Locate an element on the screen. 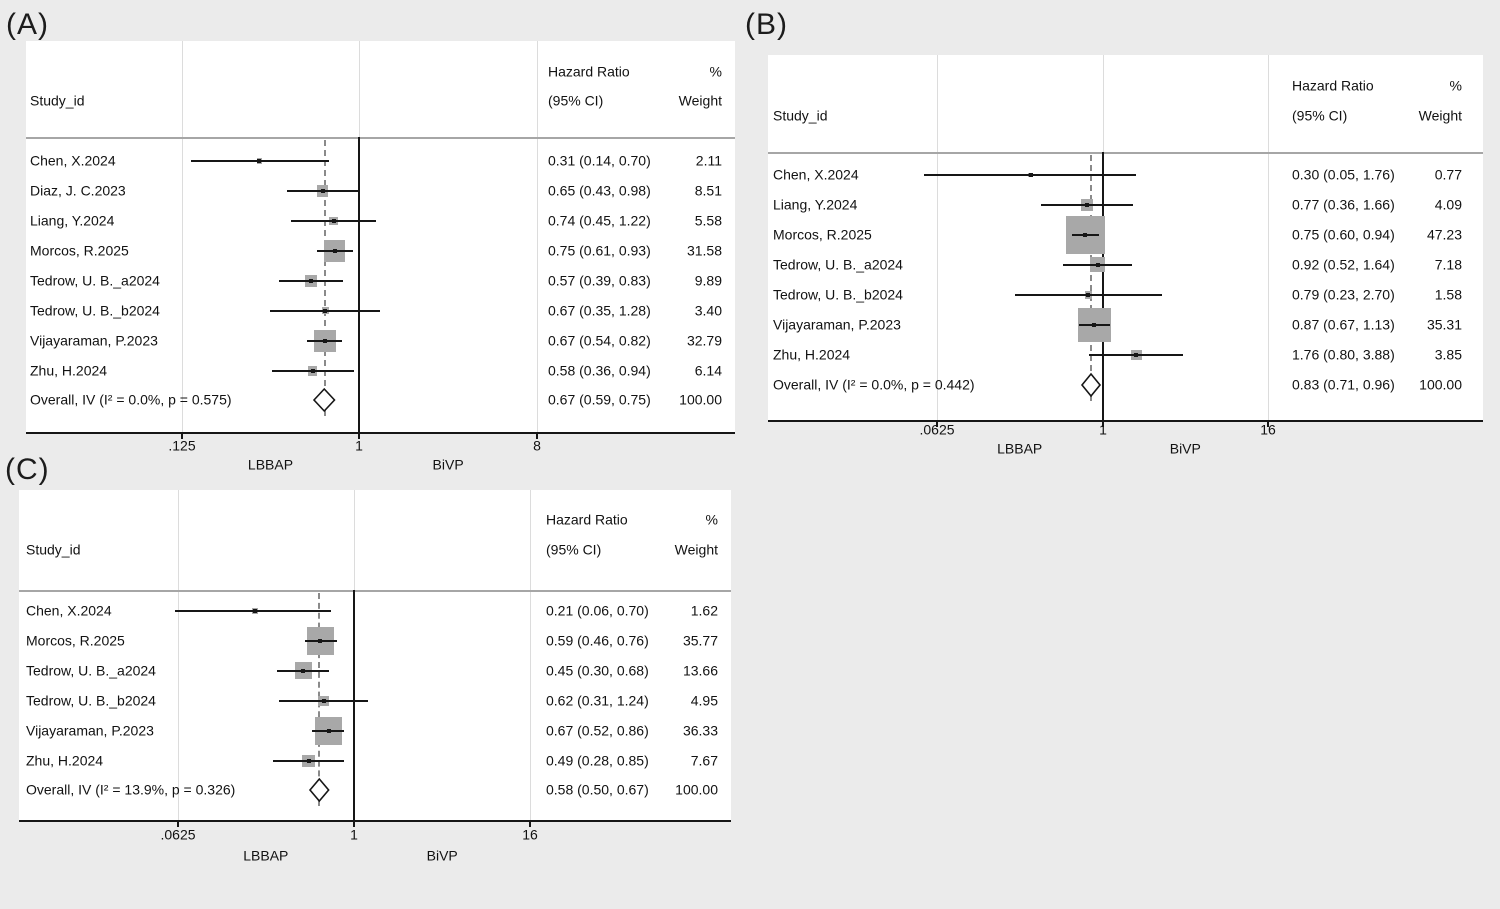 Image resolution: width=1500 pixels, height=909 pixels. hr-ci-value: 0.21 (0.06, 0.70) is located at coordinates (597, 610).